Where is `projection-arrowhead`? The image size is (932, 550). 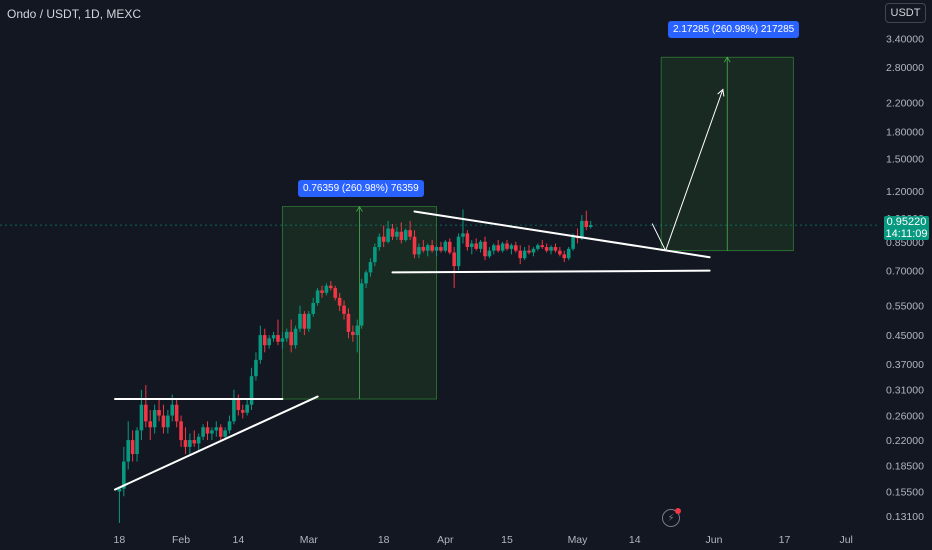 projection-arrowhead is located at coordinates (721, 92).